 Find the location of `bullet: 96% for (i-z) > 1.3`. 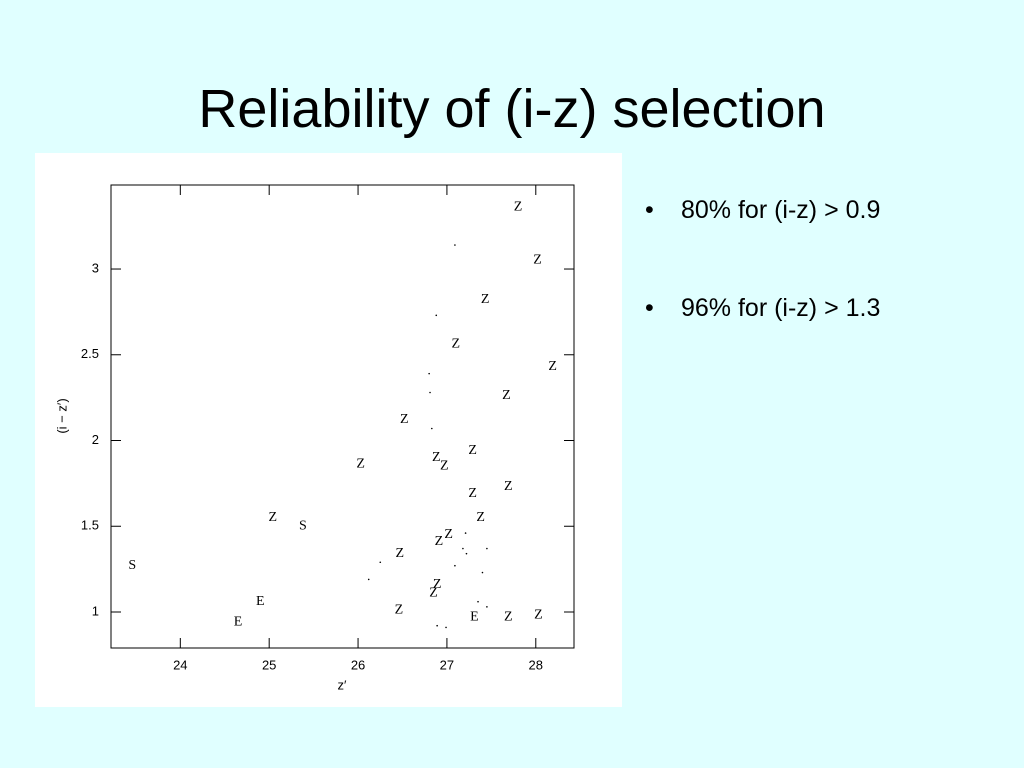

bullet: 96% for (i-z) > 1.3 is located at coordinates (762, 343).